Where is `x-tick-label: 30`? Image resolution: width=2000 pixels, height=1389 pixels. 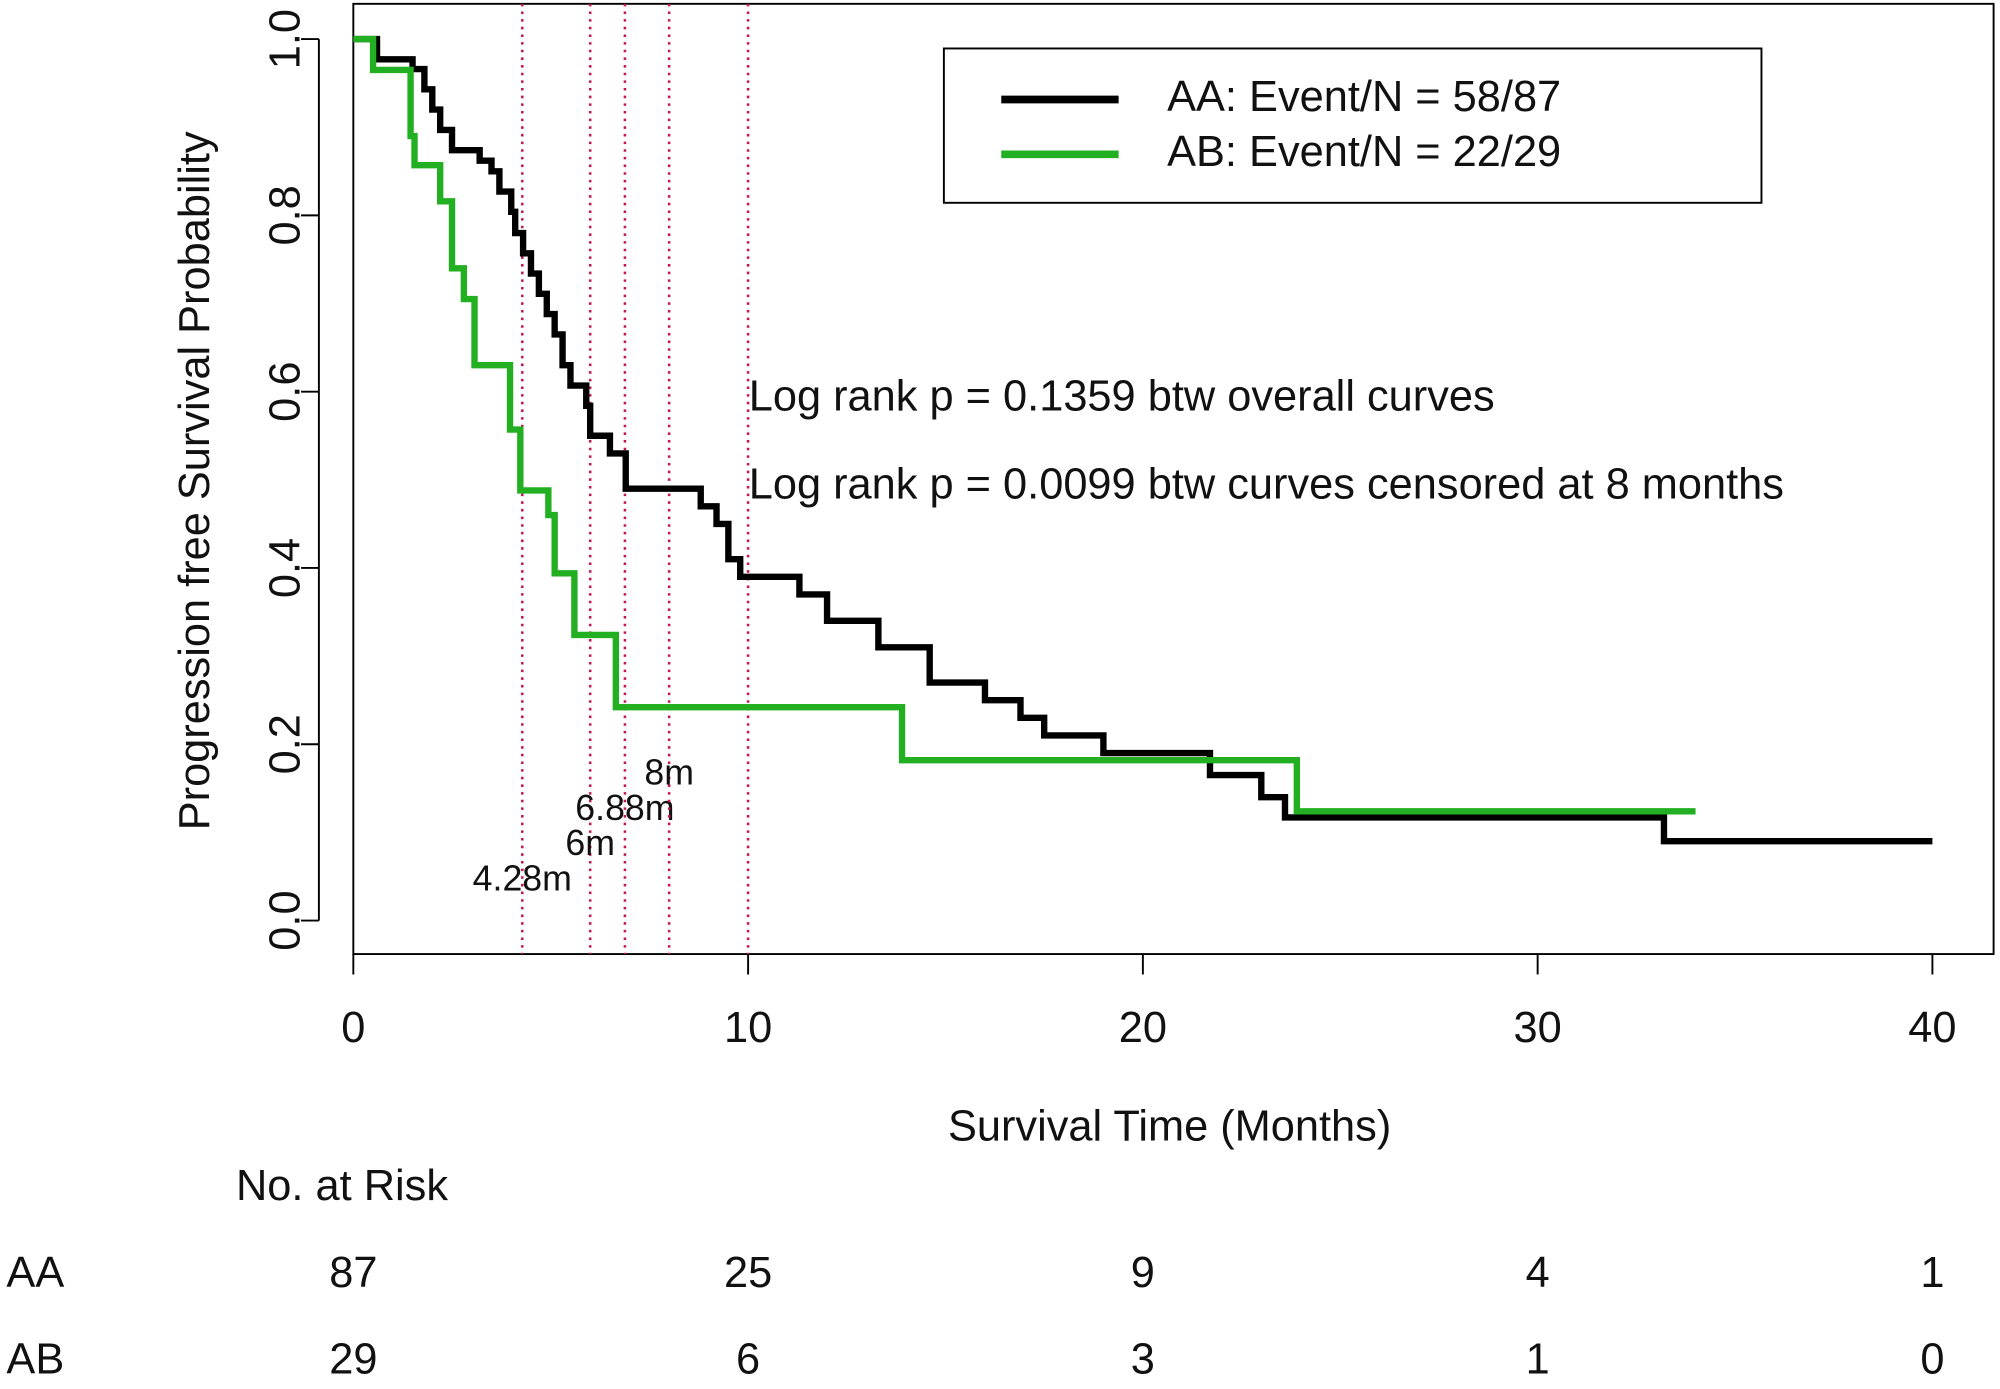
x-tick-label: 30 is located at coordinates (1538, 1028).